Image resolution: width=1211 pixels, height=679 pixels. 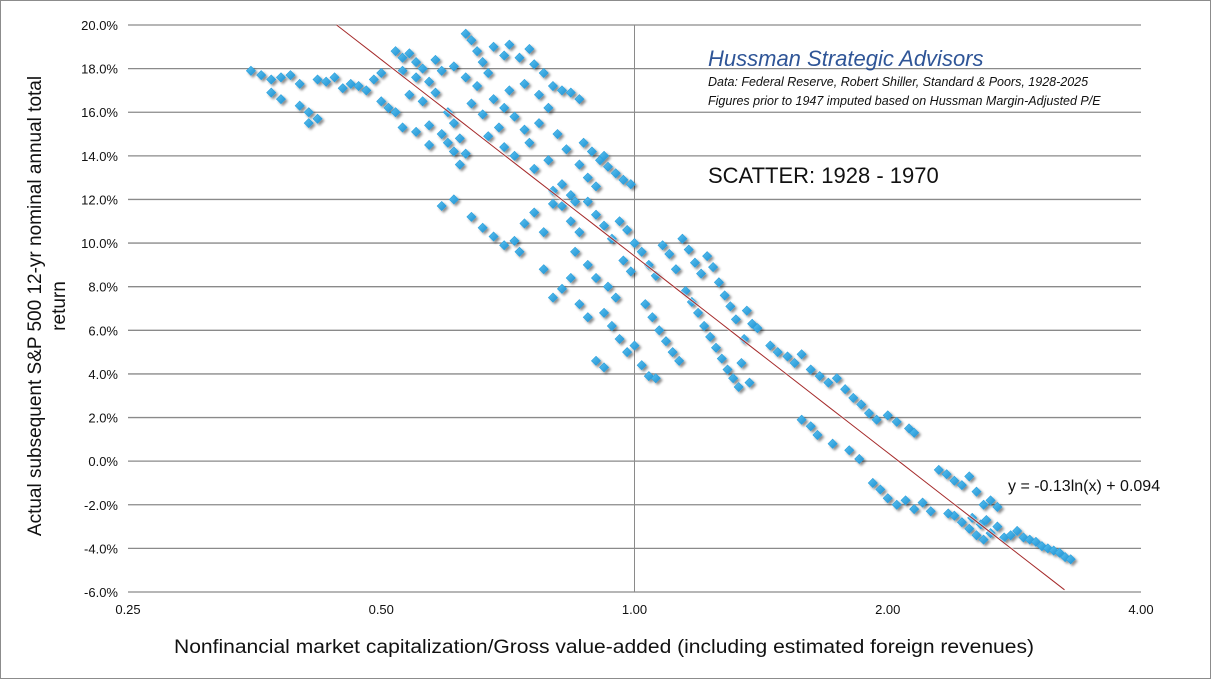 What do you see at coordinates (887, 609) in the screenshot?
I see `x-tick-label: 2.00` at bounding box center [887, 609].